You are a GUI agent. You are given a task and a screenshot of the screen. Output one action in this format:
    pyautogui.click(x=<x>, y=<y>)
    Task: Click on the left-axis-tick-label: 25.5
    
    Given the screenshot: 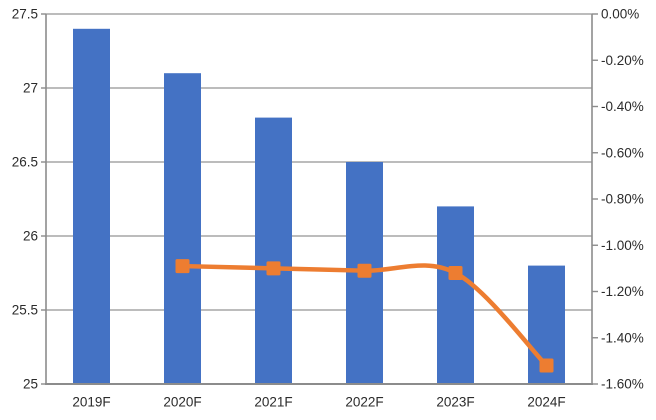 What is the action you would take?
    pyautogui.click(x=25, y=310)
    